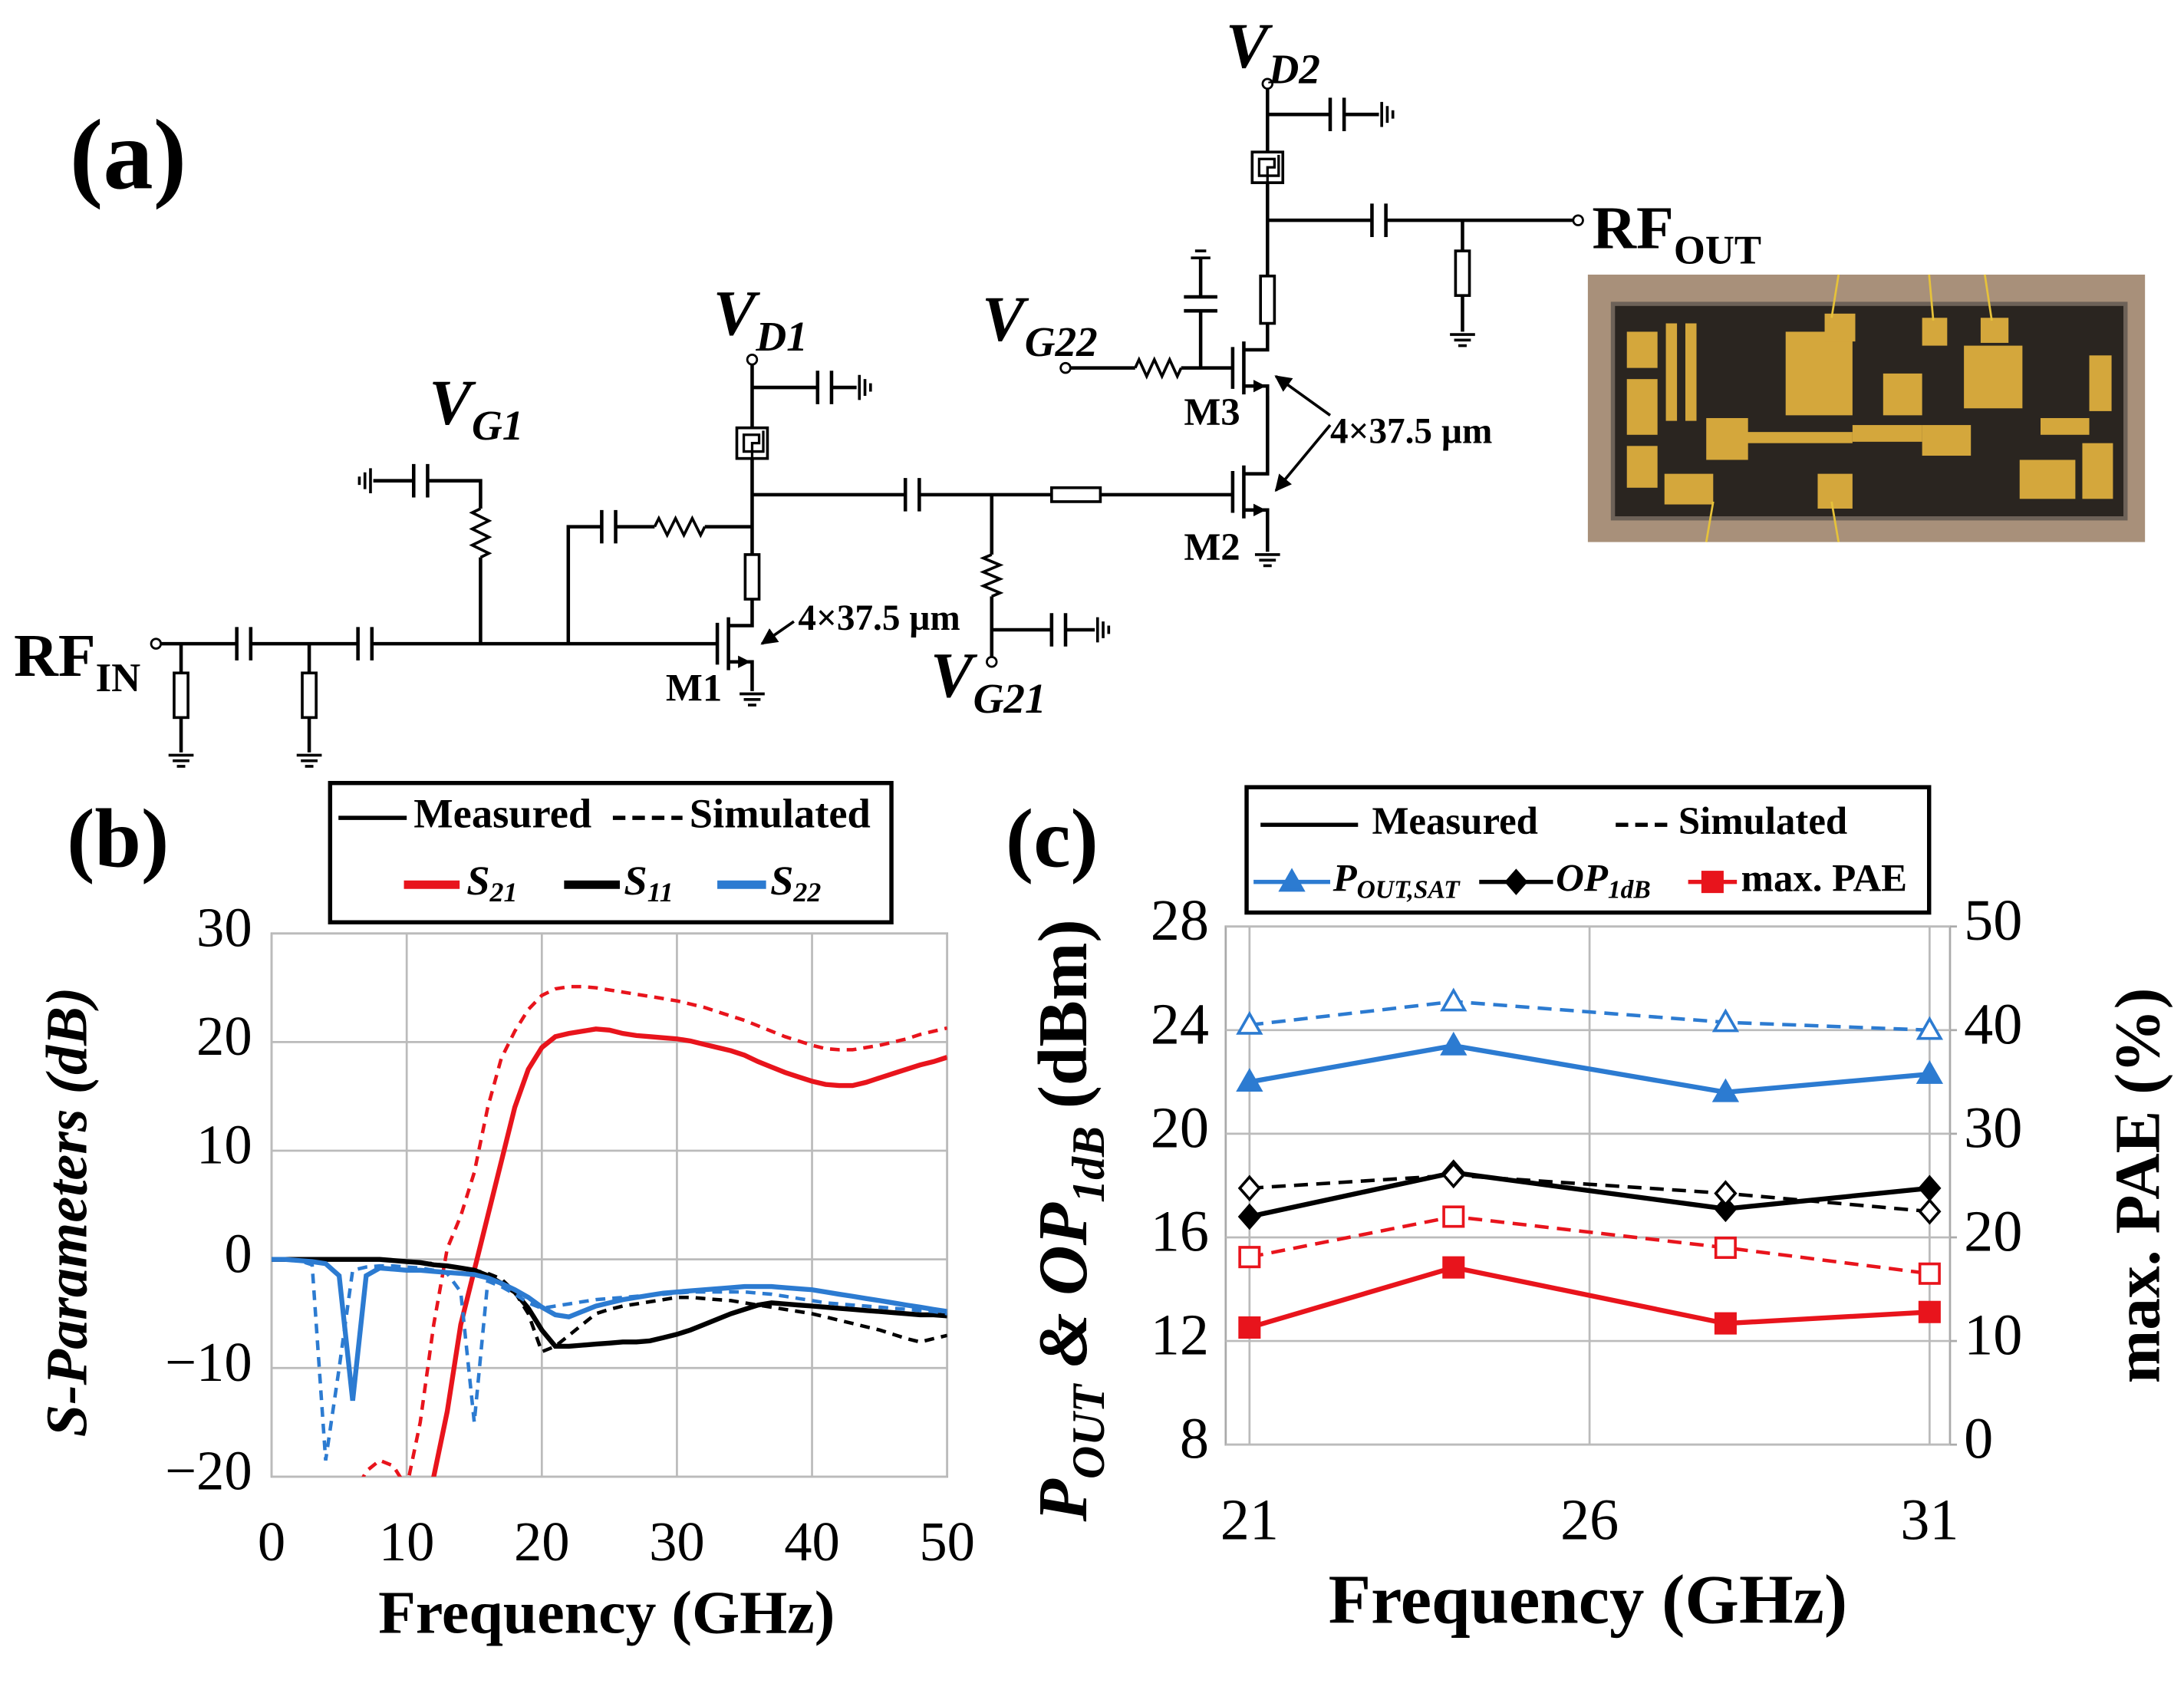 The width and height of the screenshot is (2184, 1690). Describe the element at coordinates (1866, 408) in the screenshot. I see `chip-photo` at that location.